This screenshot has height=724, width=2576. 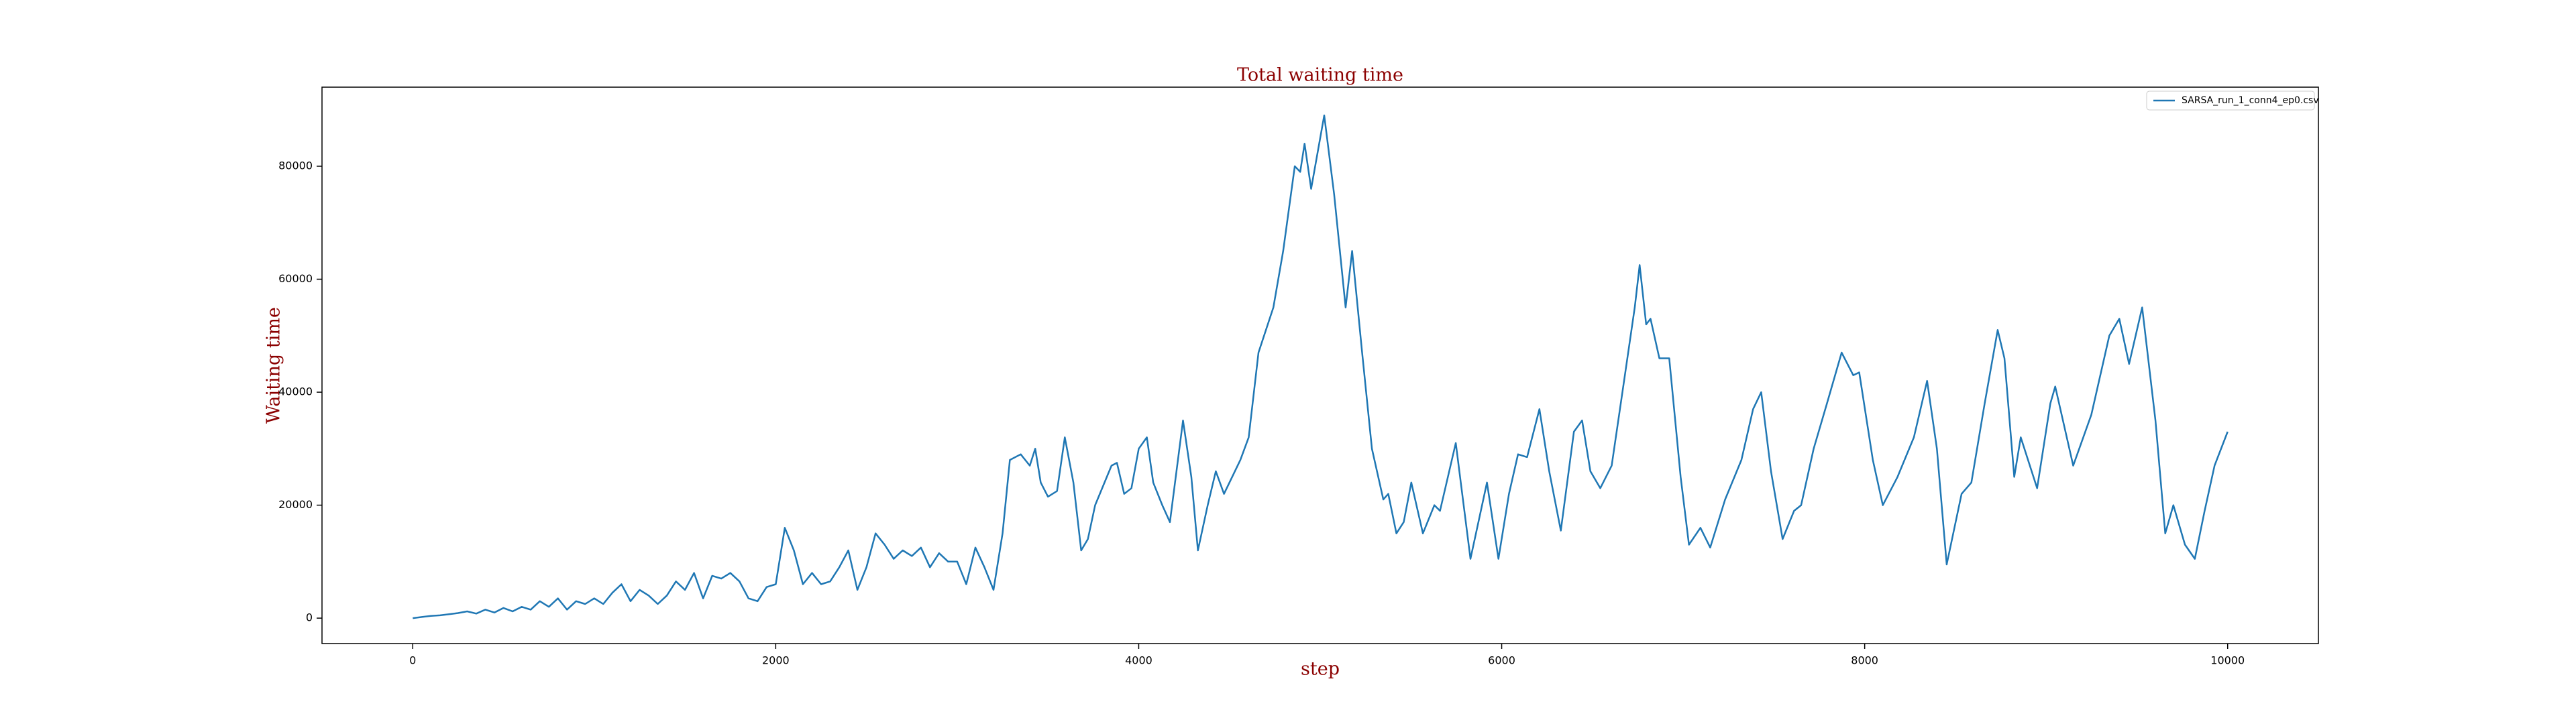 I want to click on x-tick-label: 6000, so click(x=1501, y=660).